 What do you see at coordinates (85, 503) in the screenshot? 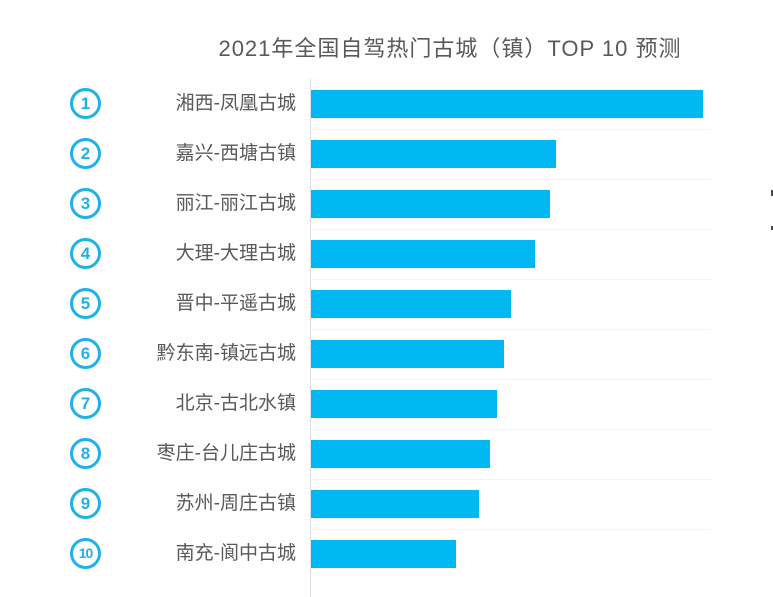
I see `rank-badge: 9` at bounding box center [85, 503].